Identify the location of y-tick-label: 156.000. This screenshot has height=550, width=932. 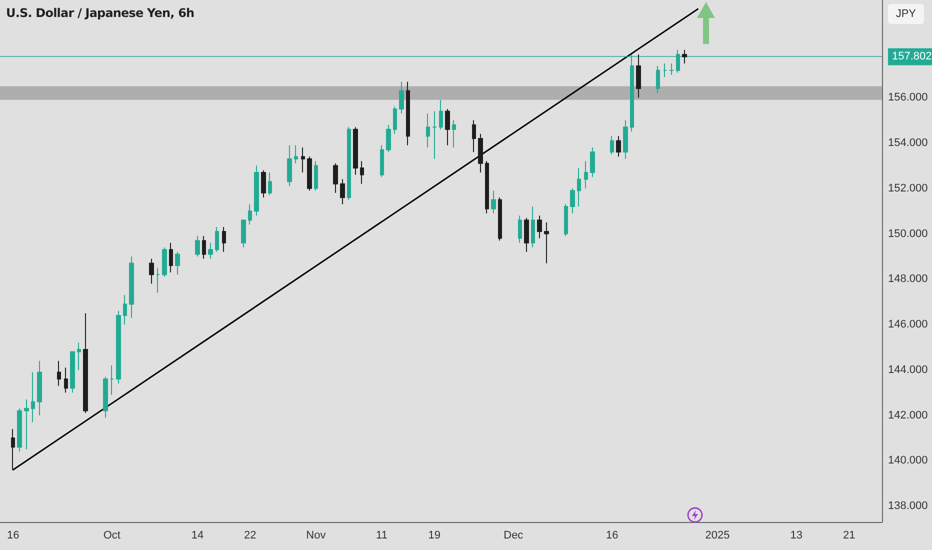
(908, 98).